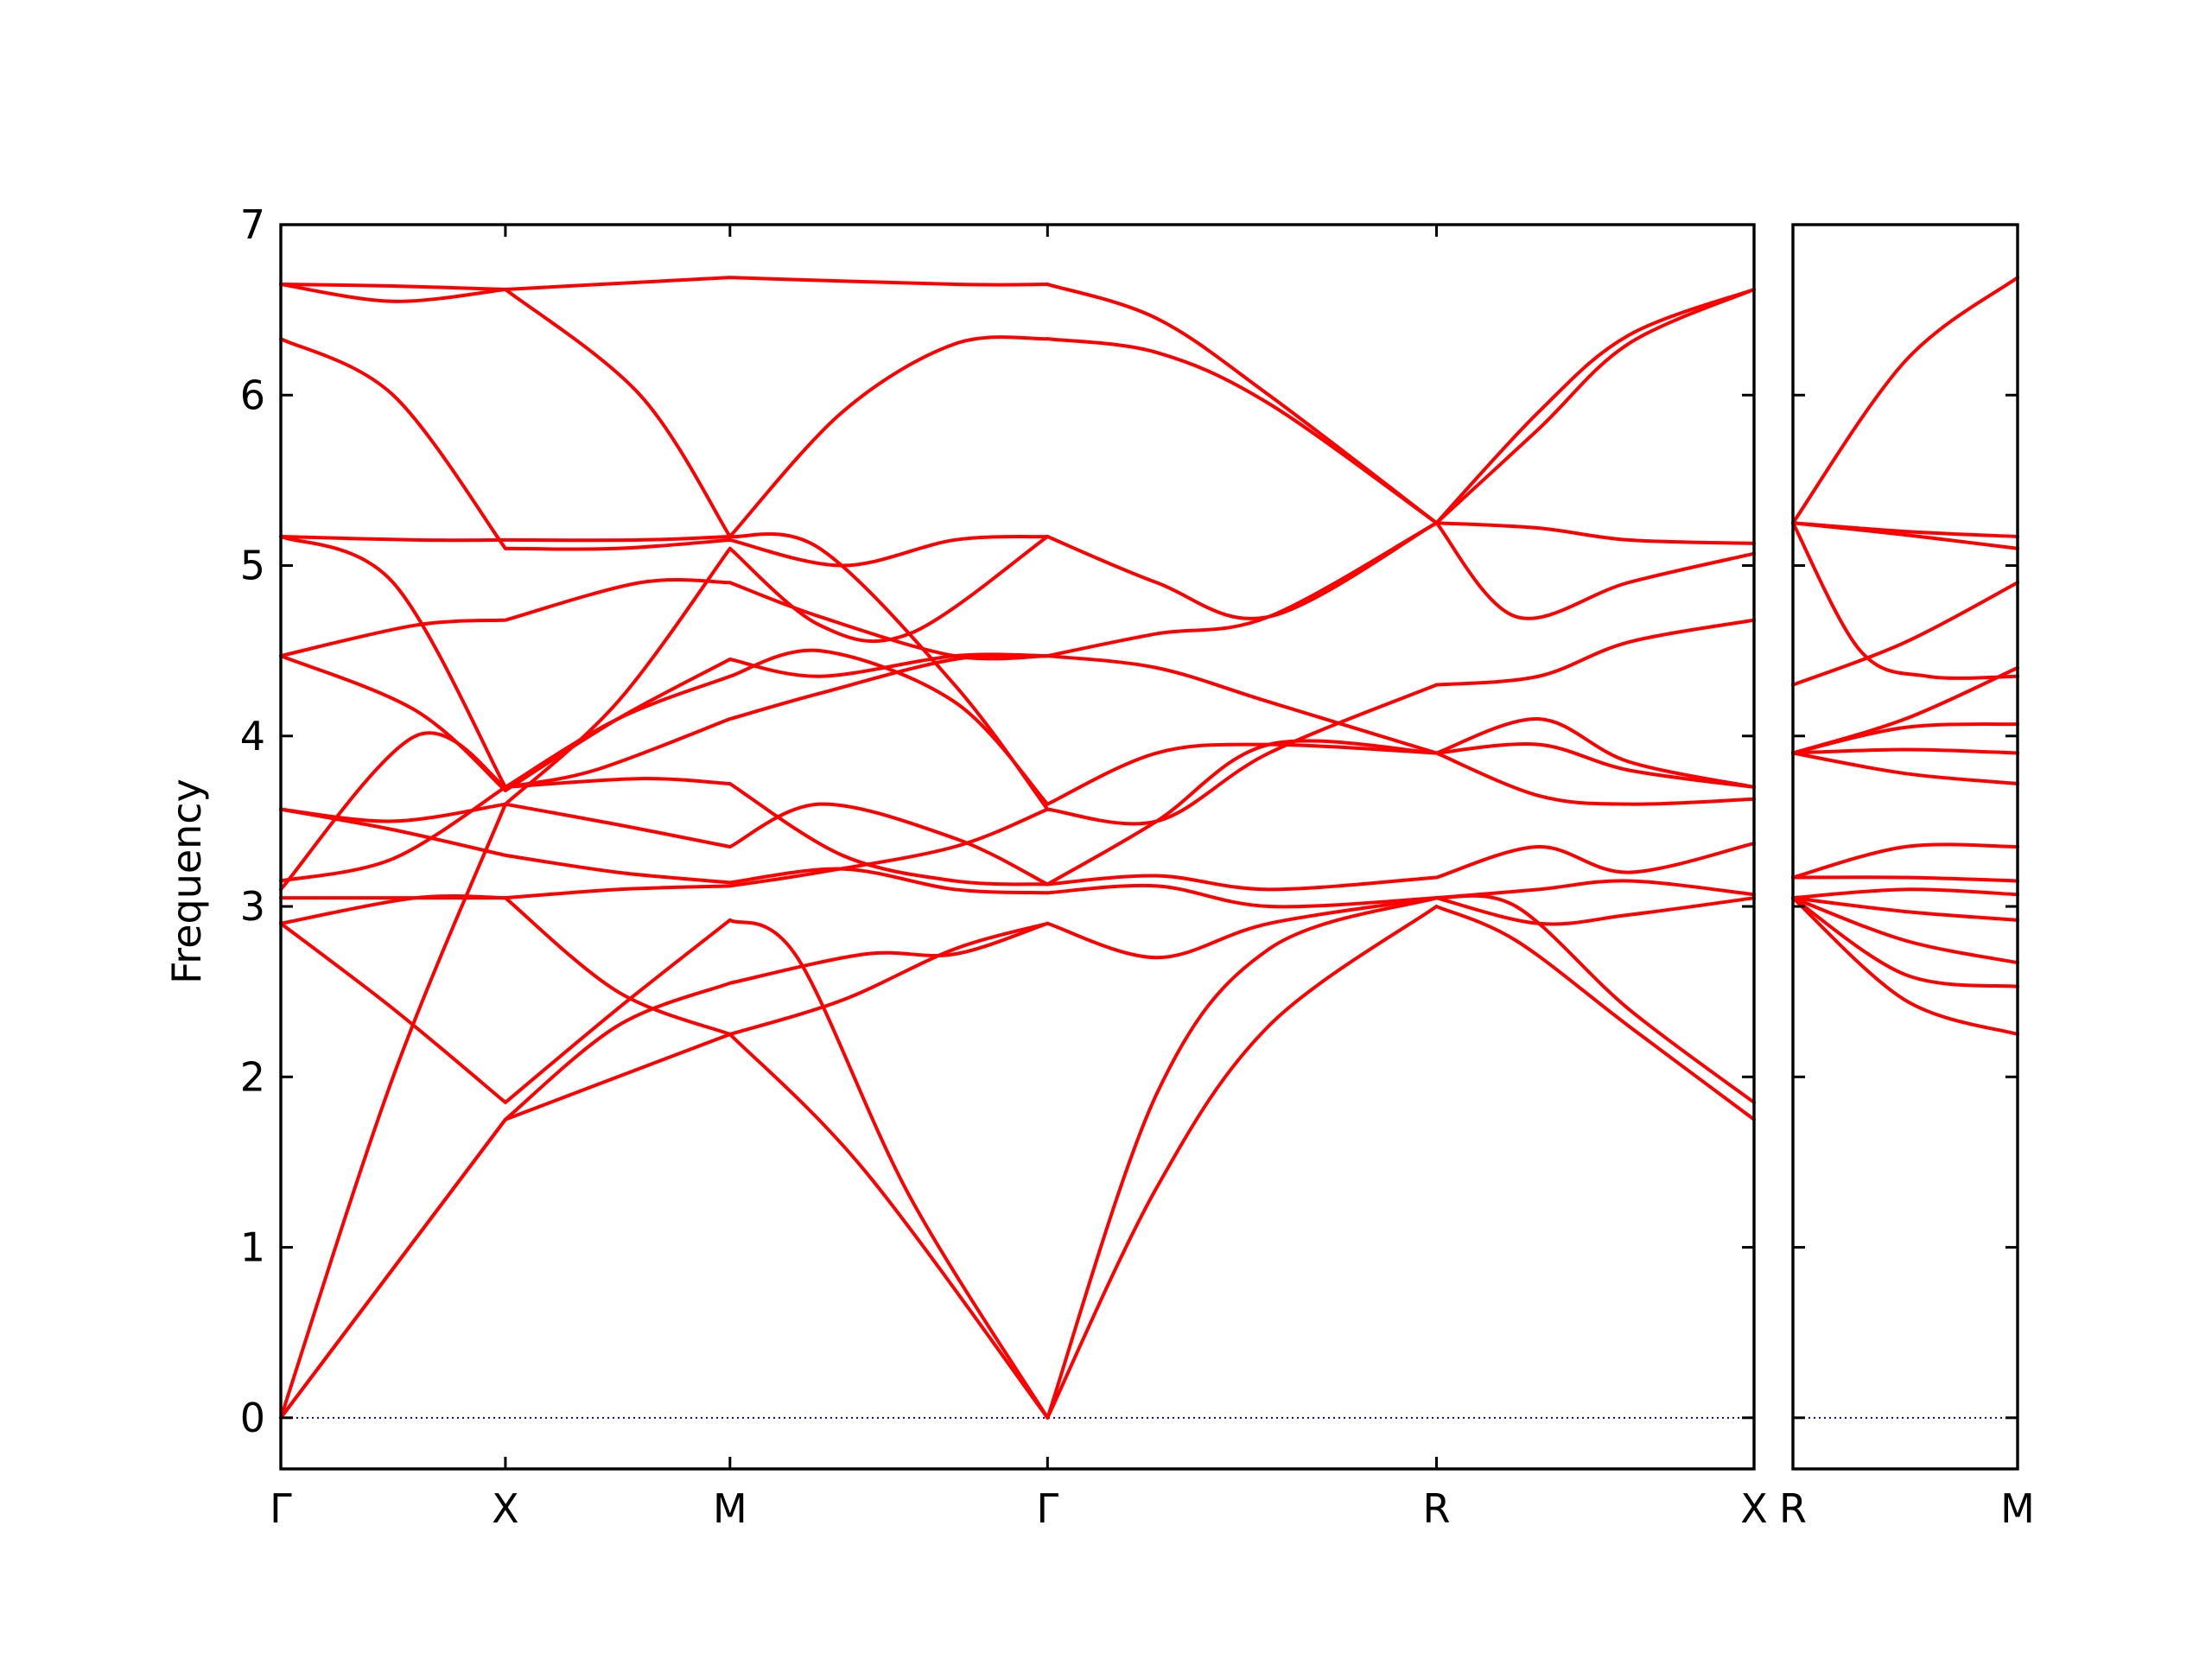 The height and width of the screenshot is (1659, 2212). I want to click on y-tick-label: 1, so click(252, 1247).